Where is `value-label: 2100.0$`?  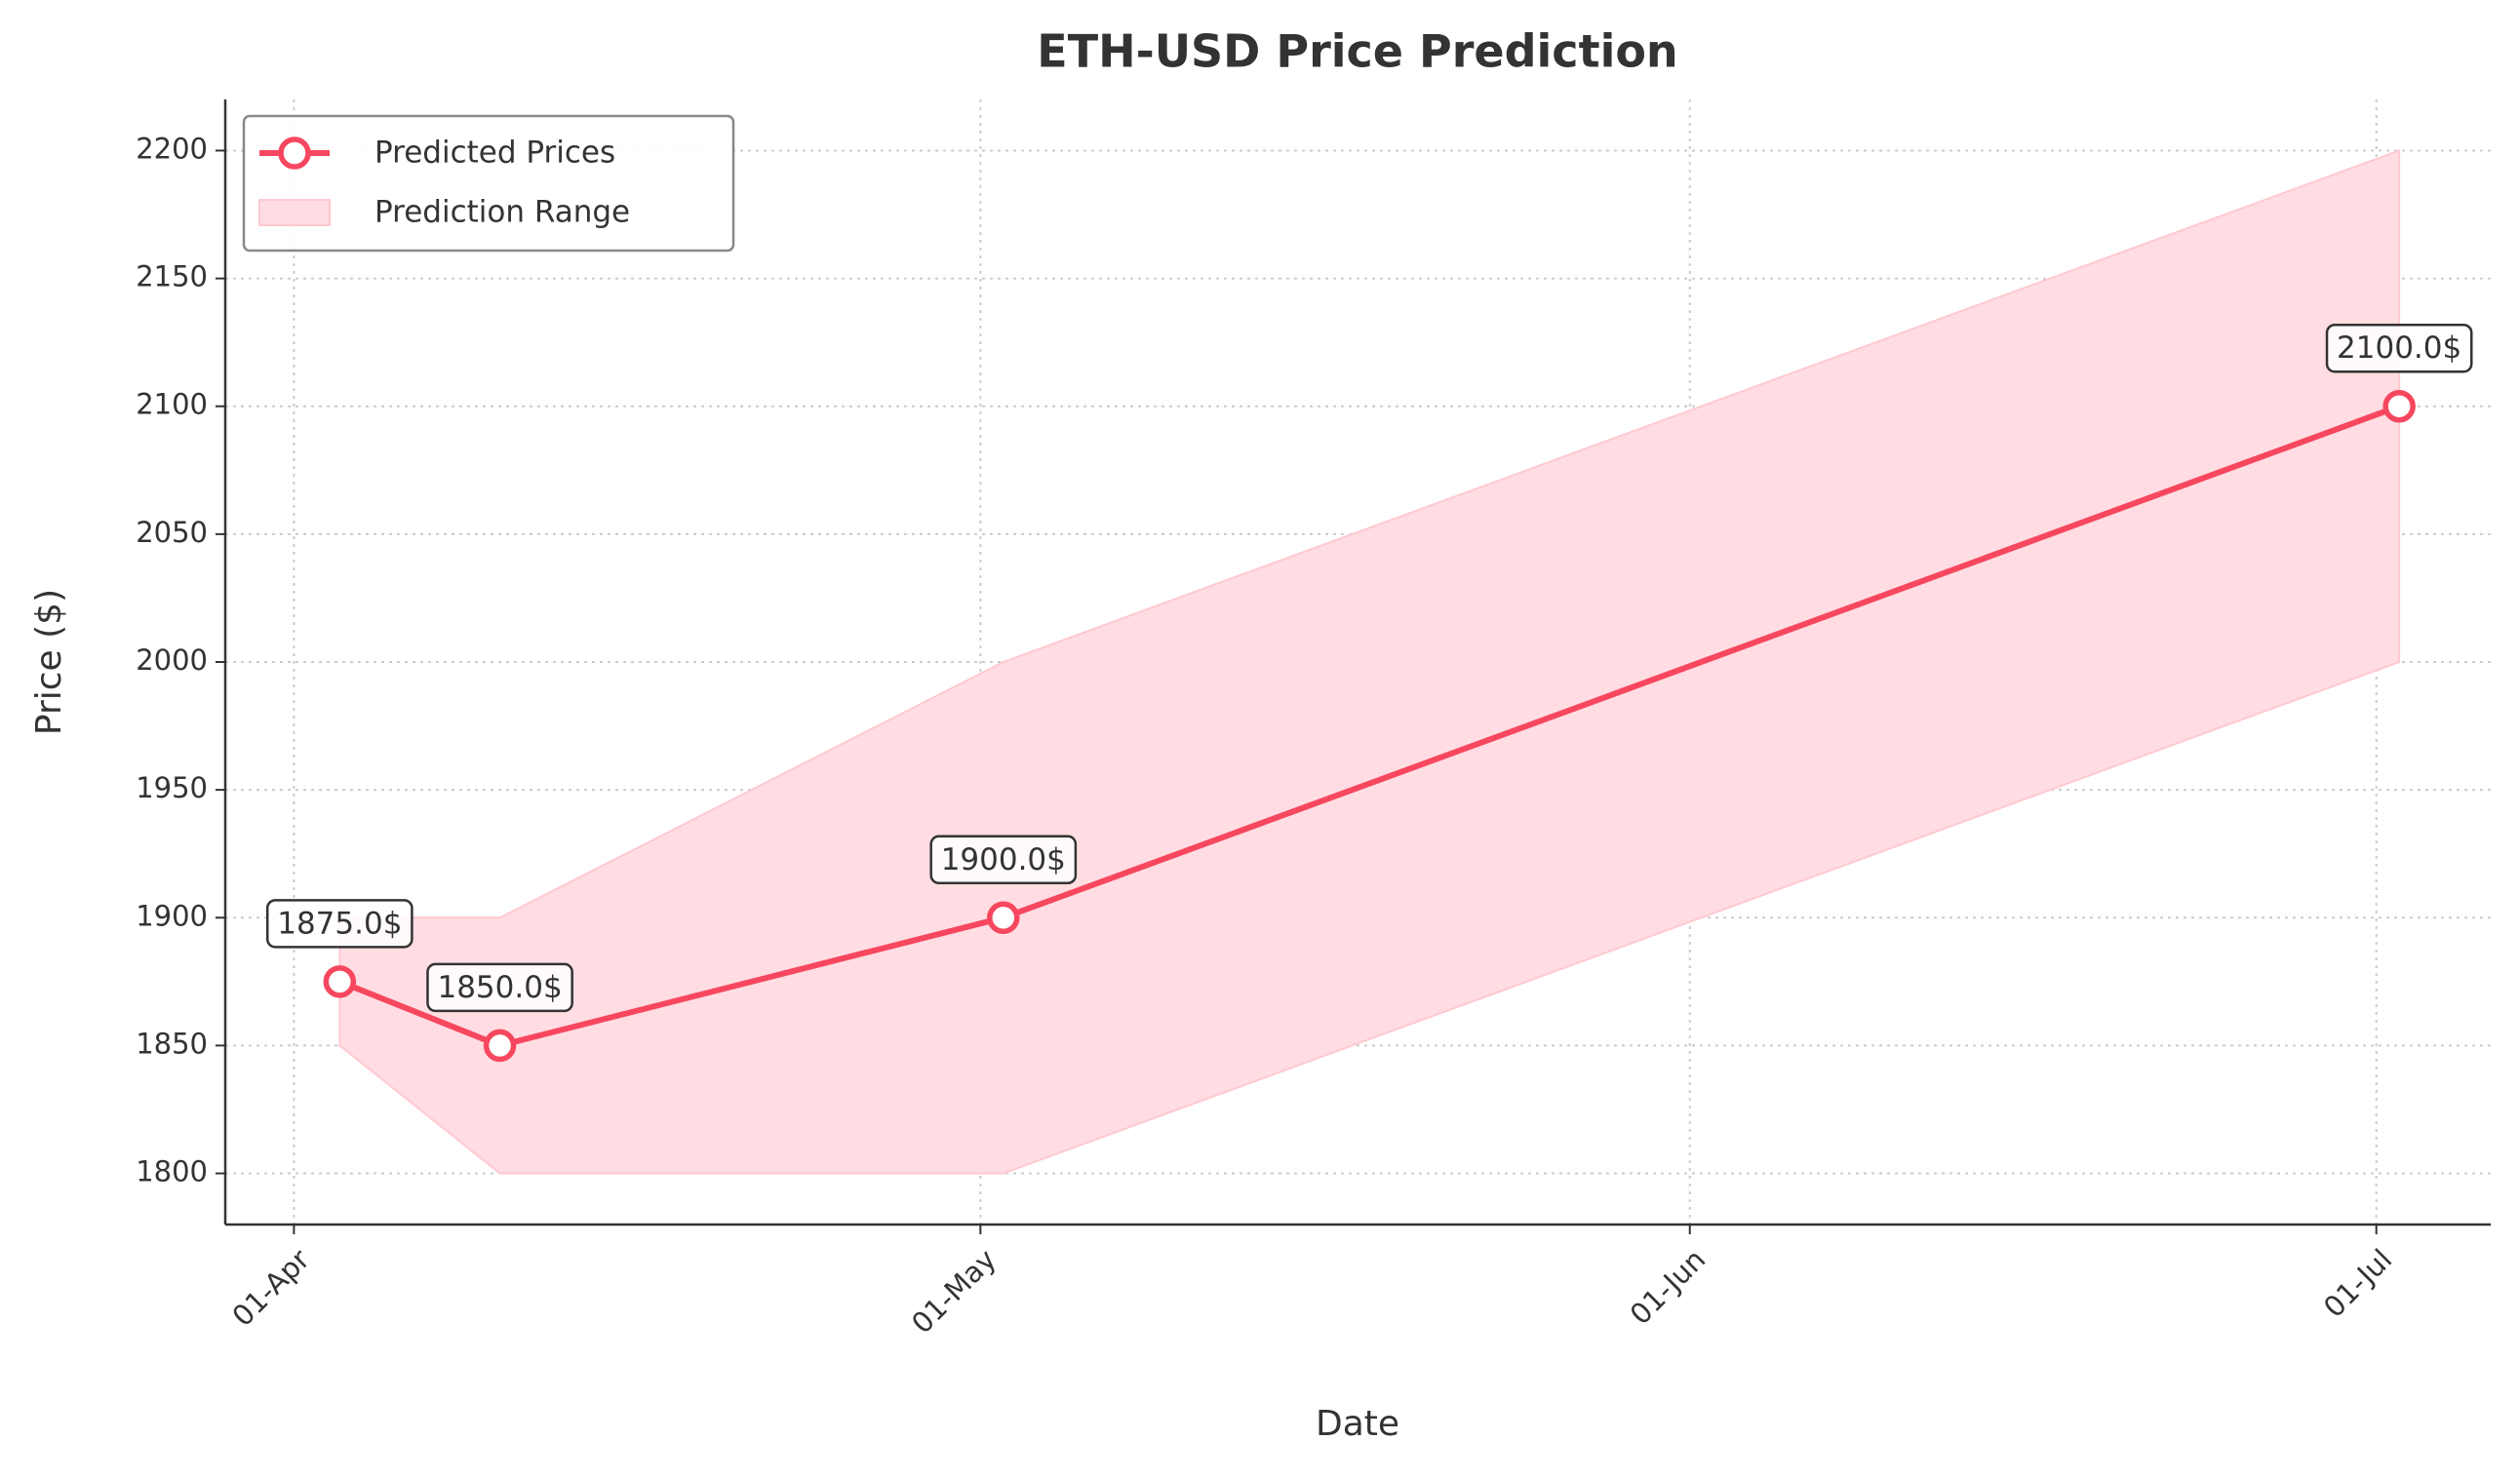
value-label: 2100.0$ is located at coordinates (2399, 348).